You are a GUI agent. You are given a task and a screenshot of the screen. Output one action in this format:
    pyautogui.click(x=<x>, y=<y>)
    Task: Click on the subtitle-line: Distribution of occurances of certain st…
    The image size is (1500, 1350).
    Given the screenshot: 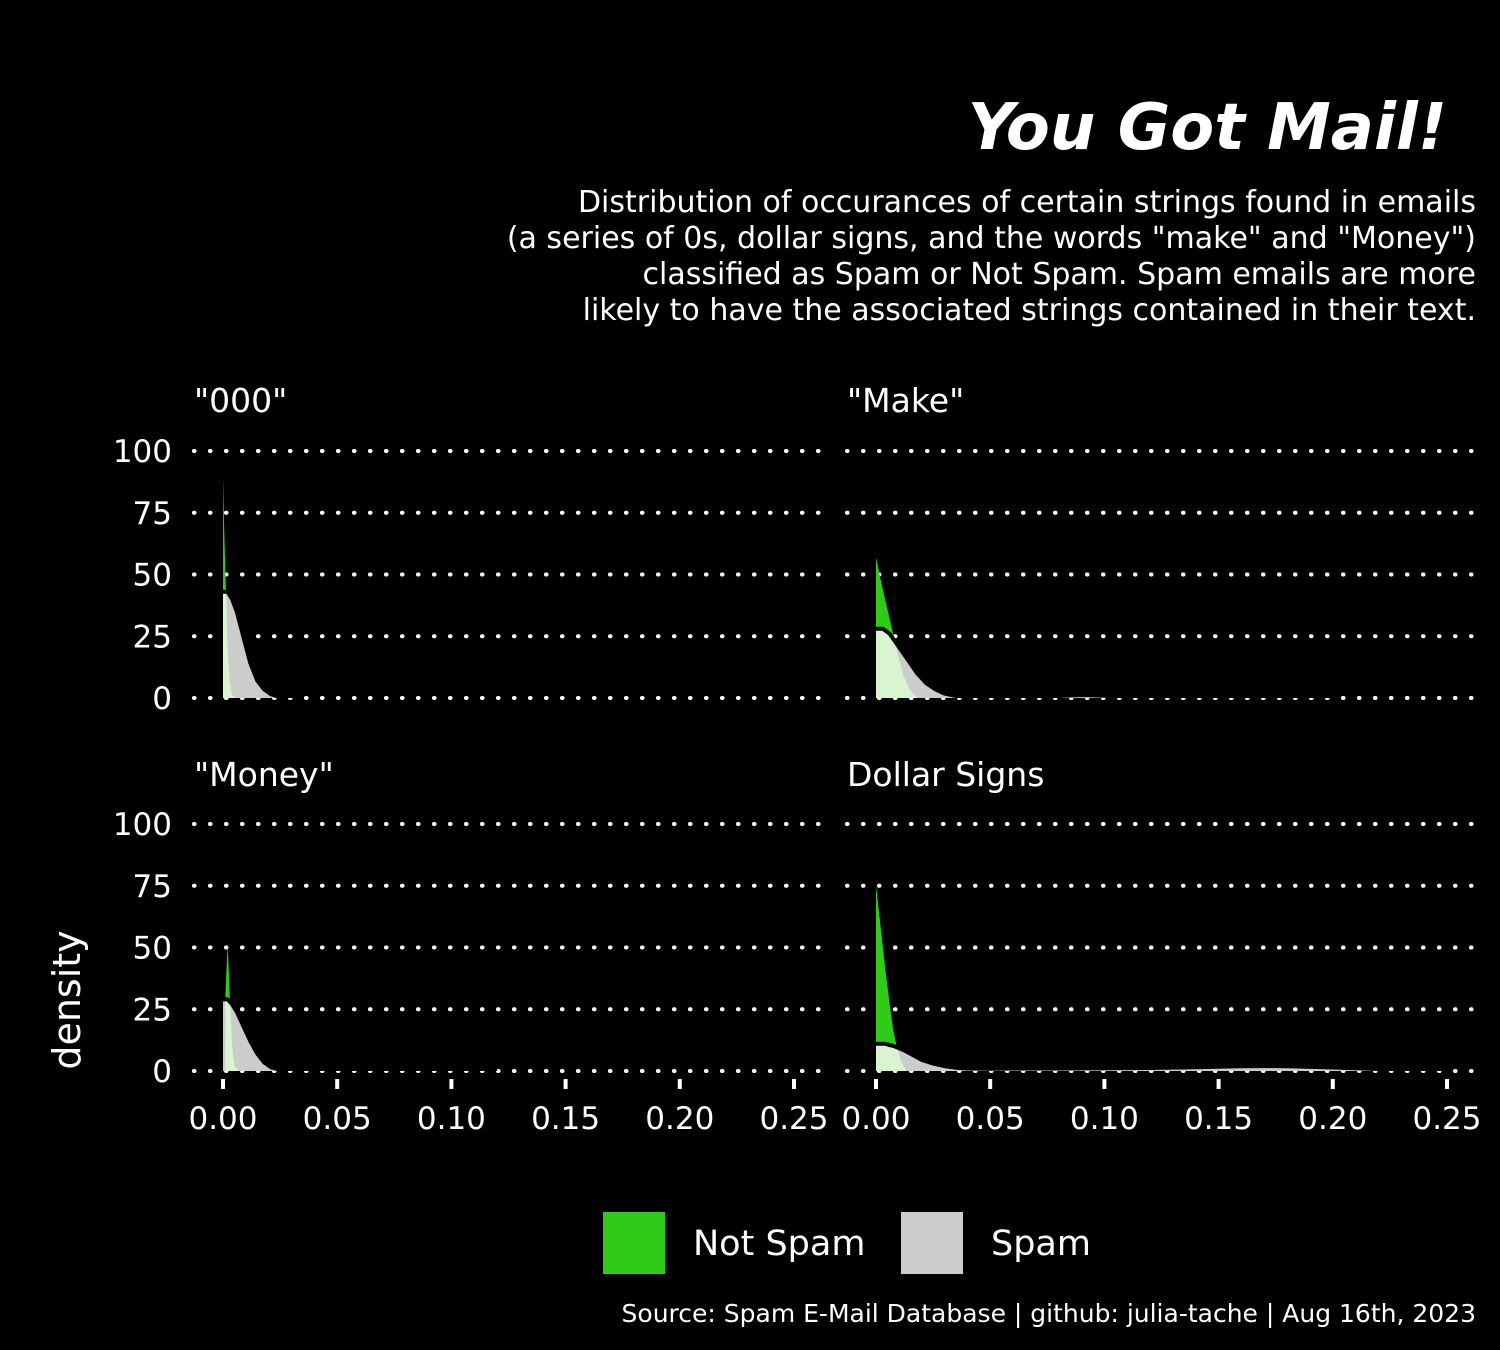 What is the action you would take?
    pyautogui.click(x=1027, y=202)
    